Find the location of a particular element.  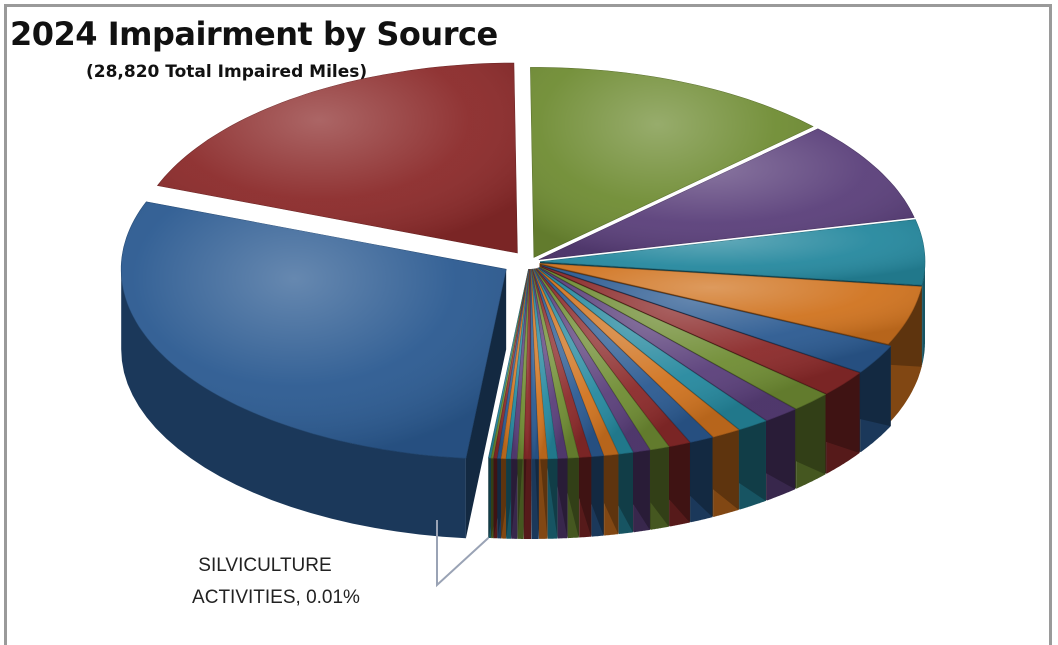

chart-title: 2024 Impairment by Source is located at coordinates (254, 34).